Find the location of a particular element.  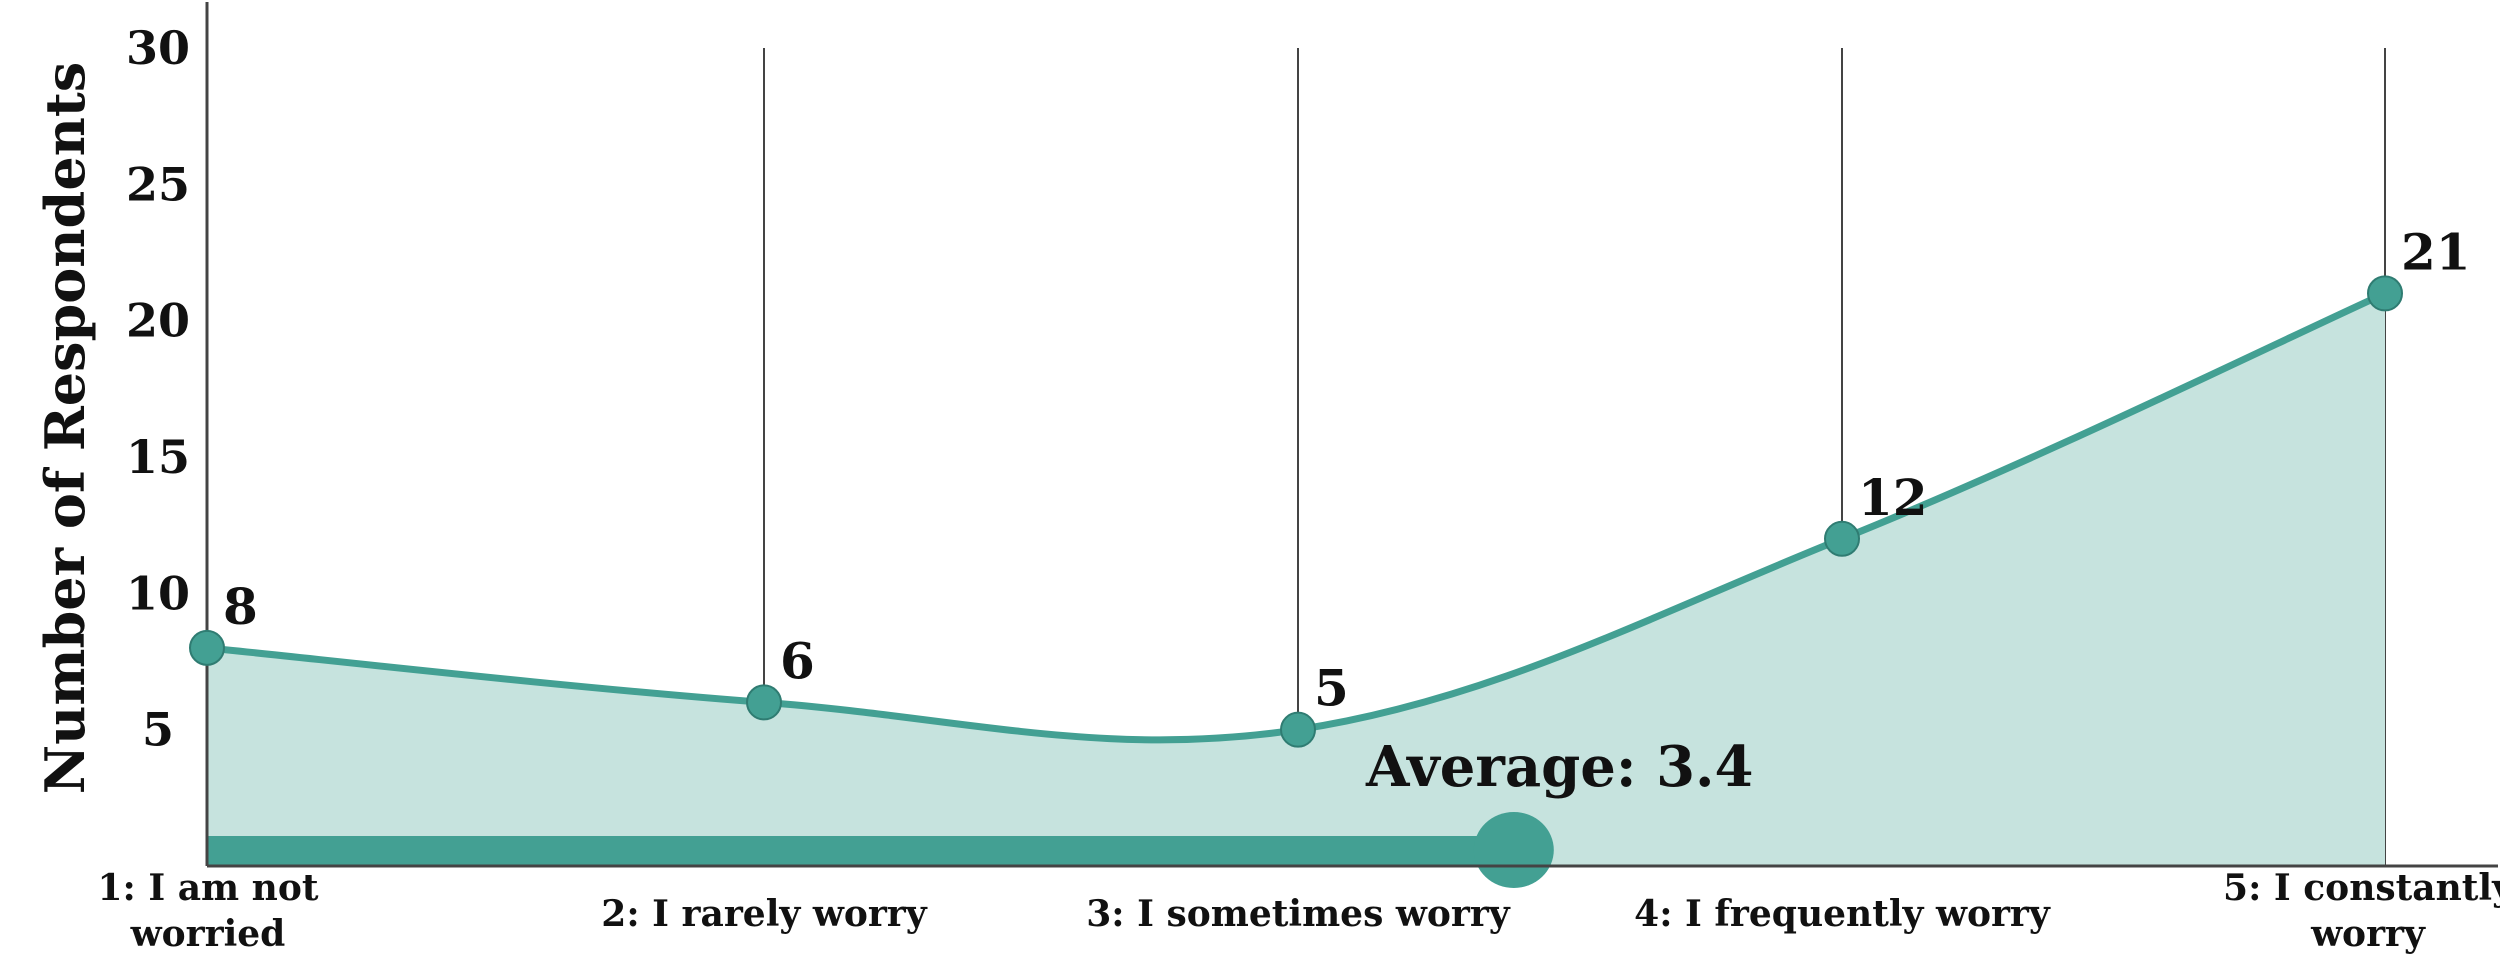

y-tick-label: 30 is located at coordinates (158, 48).